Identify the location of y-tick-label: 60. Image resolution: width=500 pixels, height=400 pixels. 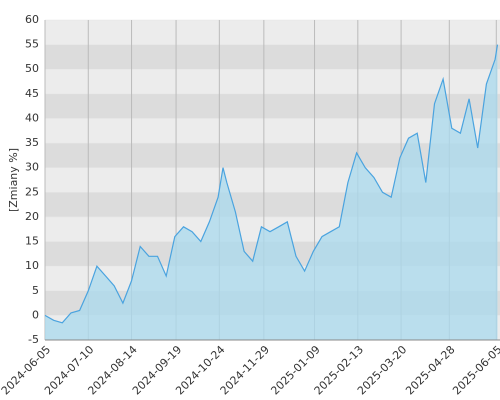
(32, 19).